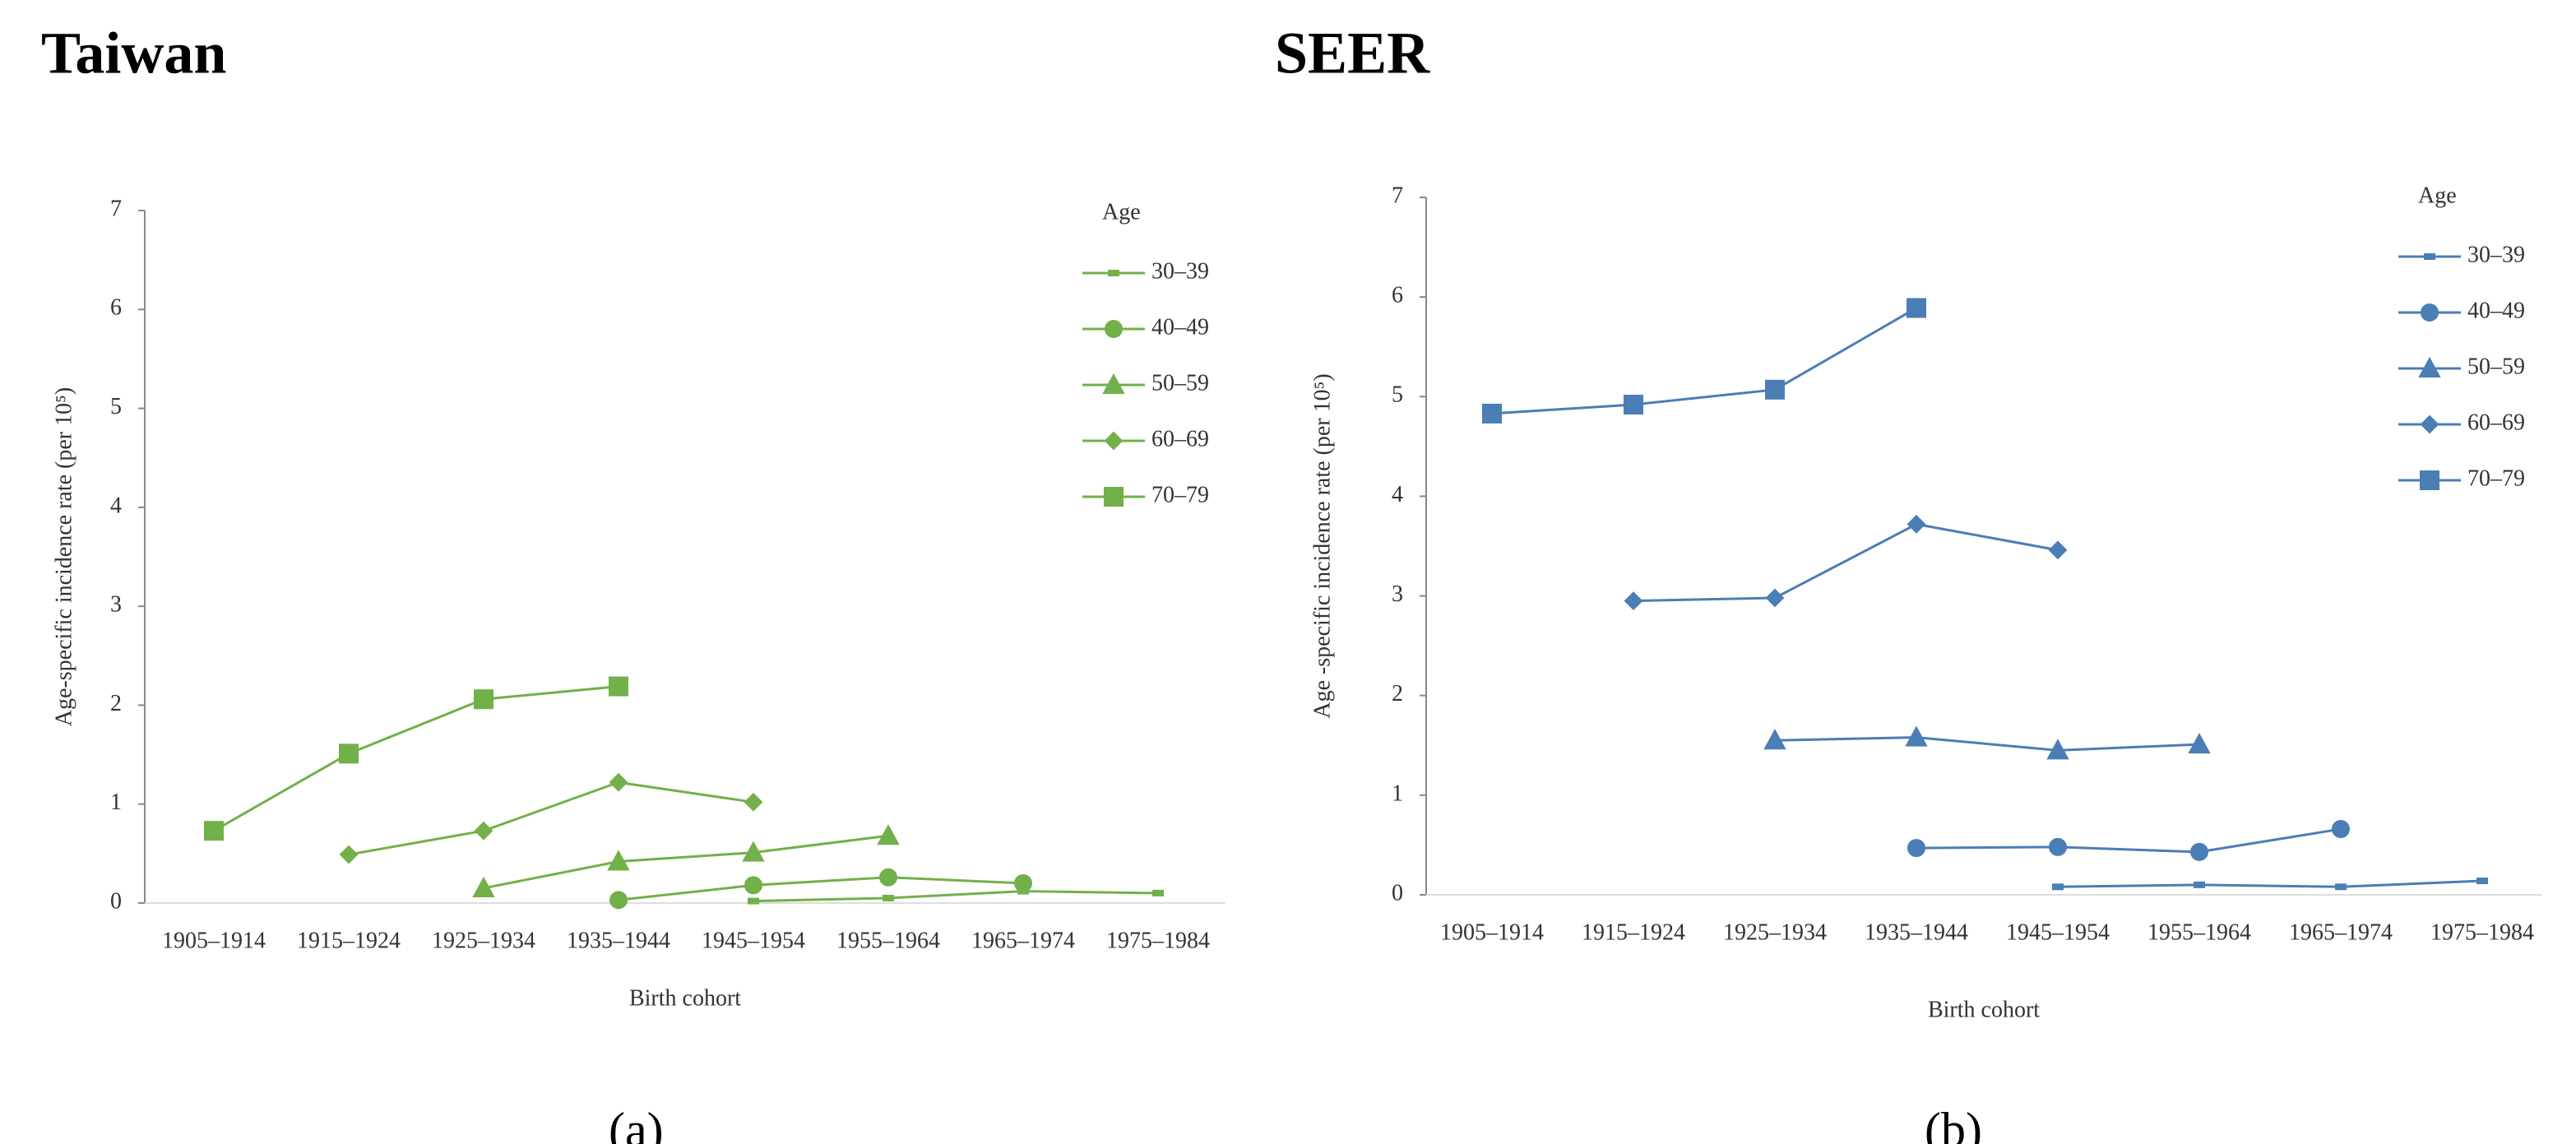 The height and width of the screenshot is (1144, 2576). Describe the element at coordinates (1917, 932) in the screenshot. I see `x-tick-label: 1935–1944` at that location.